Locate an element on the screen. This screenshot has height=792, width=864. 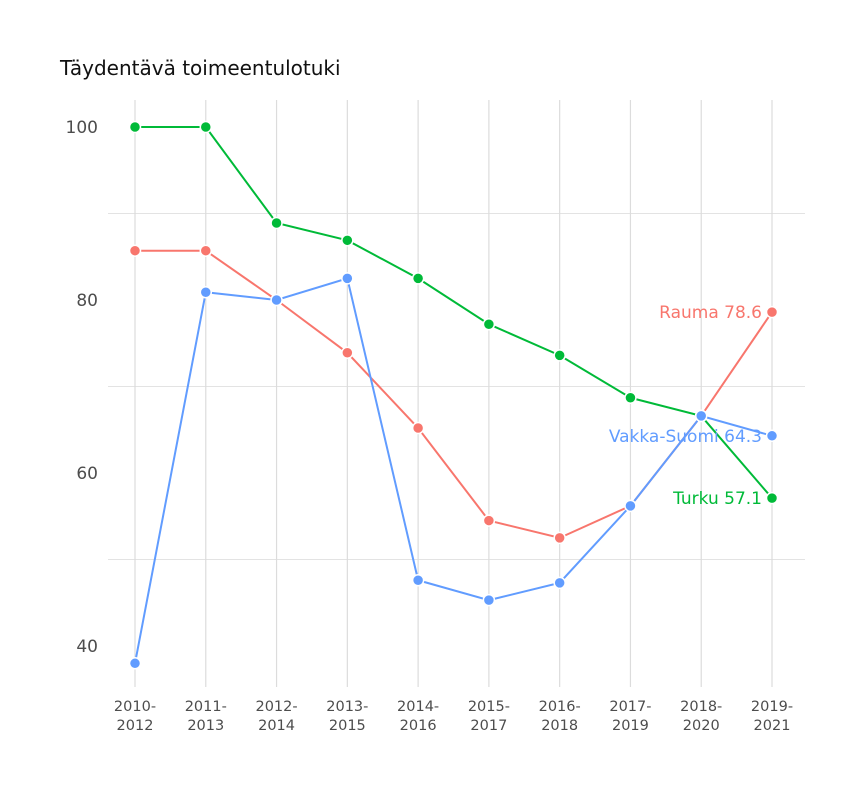
x-tick-label: 2016-2018 is located at coordinates (560, 716).